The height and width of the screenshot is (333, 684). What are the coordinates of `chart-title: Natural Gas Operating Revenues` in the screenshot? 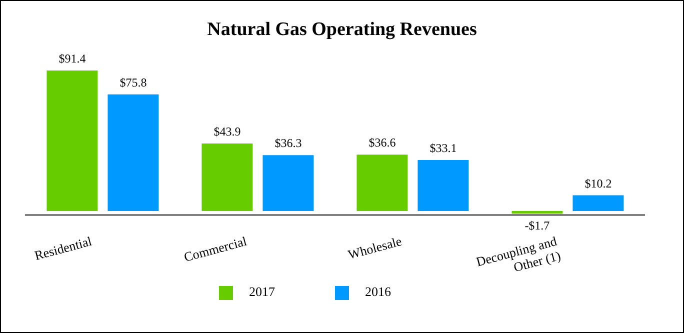 It's located at (342, 30).